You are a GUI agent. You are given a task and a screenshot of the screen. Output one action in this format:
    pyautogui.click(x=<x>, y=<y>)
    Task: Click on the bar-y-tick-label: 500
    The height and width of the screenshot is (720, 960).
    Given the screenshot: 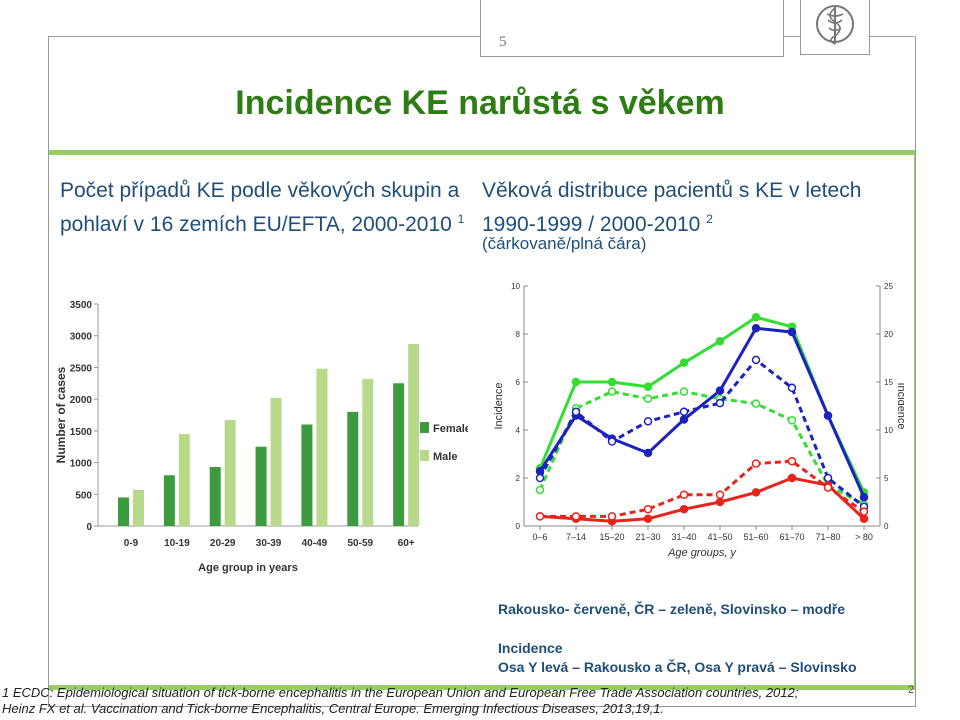 What is the action you would take?
    pyautogui.click(x=83, y=495)
    